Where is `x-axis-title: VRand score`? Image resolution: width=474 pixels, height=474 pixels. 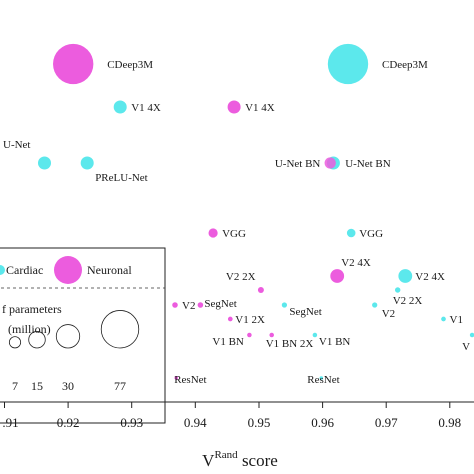 x-axis-title: VRand score is located at coordinates (240, 459).